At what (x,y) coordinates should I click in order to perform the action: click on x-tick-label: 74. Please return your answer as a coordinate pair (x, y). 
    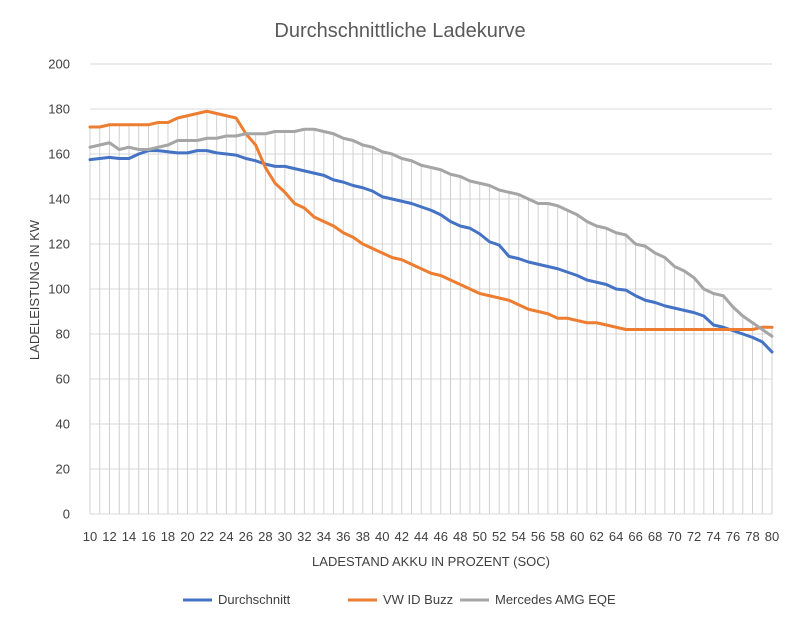
    Looking at the image, I should click on (713, 536).